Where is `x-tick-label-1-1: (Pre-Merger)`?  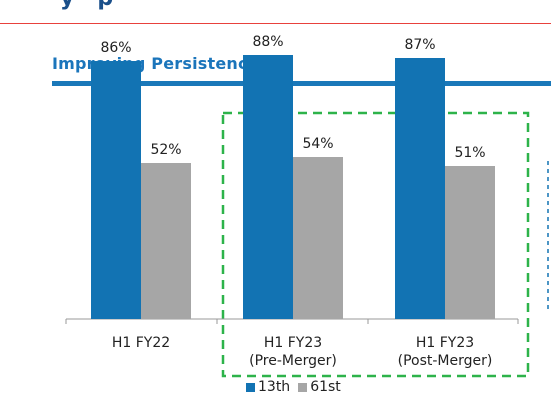
x-tick-label-1-1: (Pre-Merger) is located at coordinates (293, 361).